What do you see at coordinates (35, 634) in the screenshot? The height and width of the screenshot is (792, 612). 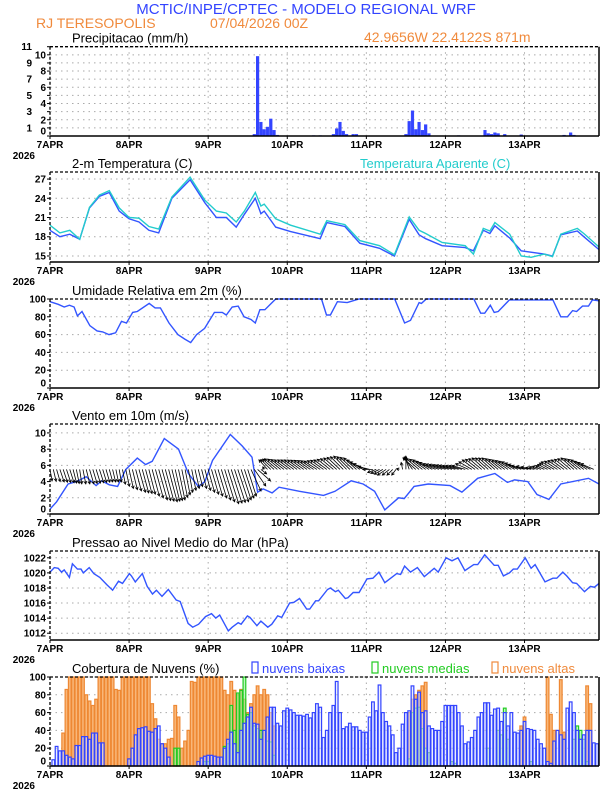 I see `y-tick-label: 1012` at bounding box center [35, 634].